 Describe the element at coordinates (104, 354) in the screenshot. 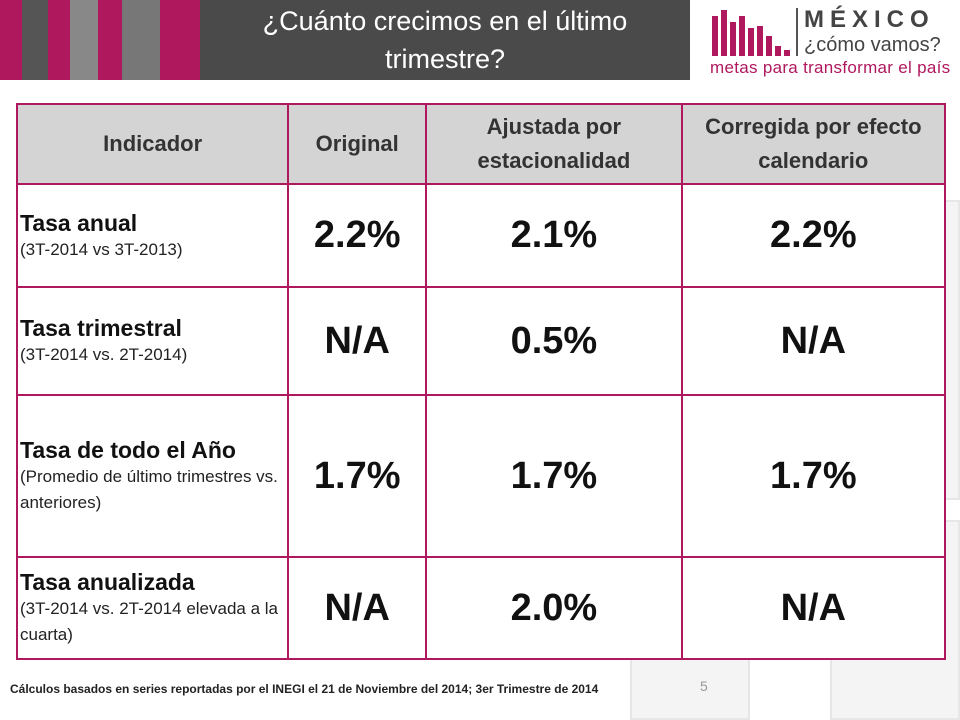

I see `row-sublabel: (3T-2014 vs. 2T-2014)` at that location.